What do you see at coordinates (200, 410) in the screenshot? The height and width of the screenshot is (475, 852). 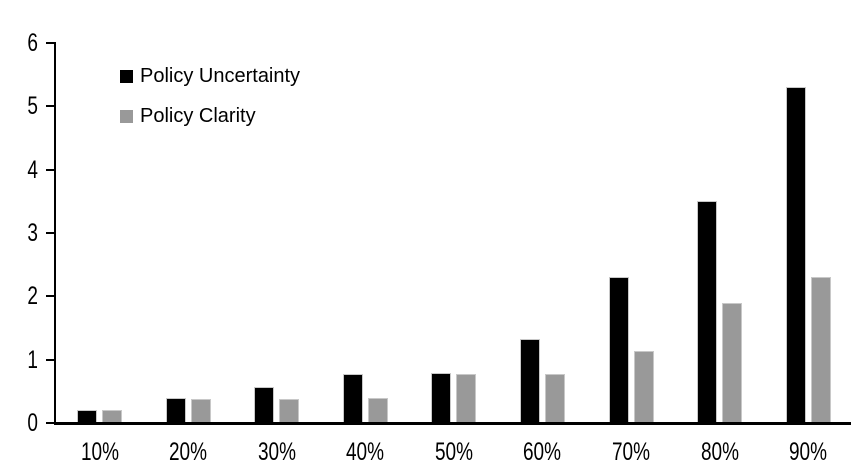 I see `bar-policy-clarity-20%` at bounding box center [200, 410].